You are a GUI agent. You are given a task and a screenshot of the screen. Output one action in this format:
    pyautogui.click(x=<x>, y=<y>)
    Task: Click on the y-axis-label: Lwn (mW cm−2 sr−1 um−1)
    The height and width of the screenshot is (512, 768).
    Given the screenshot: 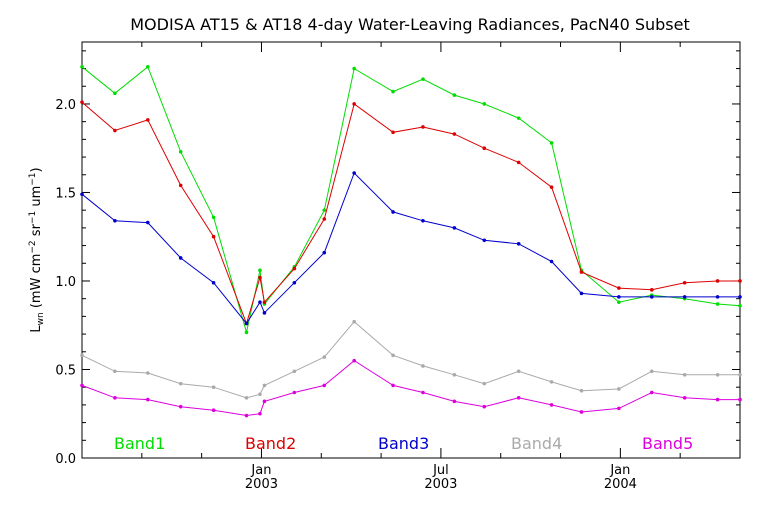 What is the action you would take?
    pyautogui.click(x=37, y=249)
    